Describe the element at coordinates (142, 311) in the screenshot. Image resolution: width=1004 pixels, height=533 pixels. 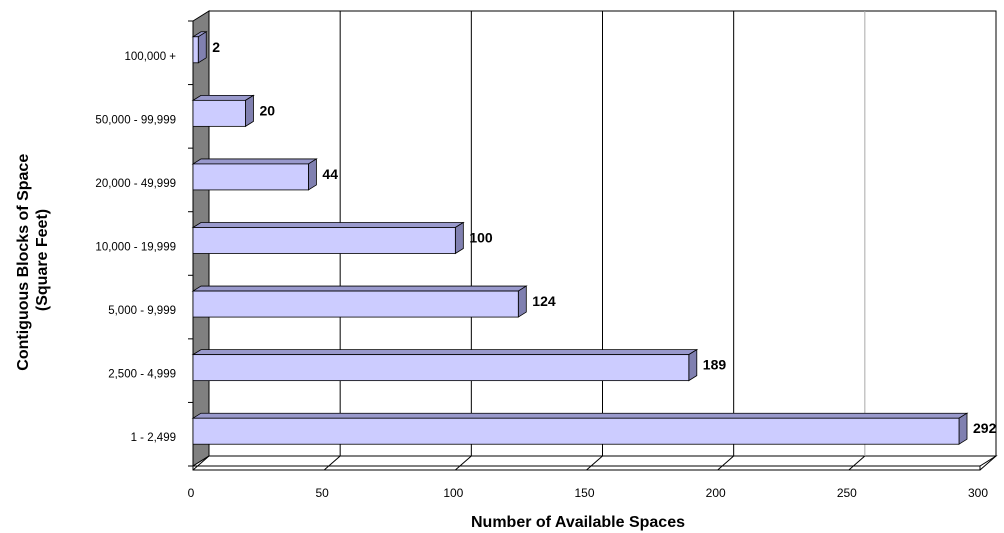
I see `y-category-label: 5,000 - 9,999` at that location.